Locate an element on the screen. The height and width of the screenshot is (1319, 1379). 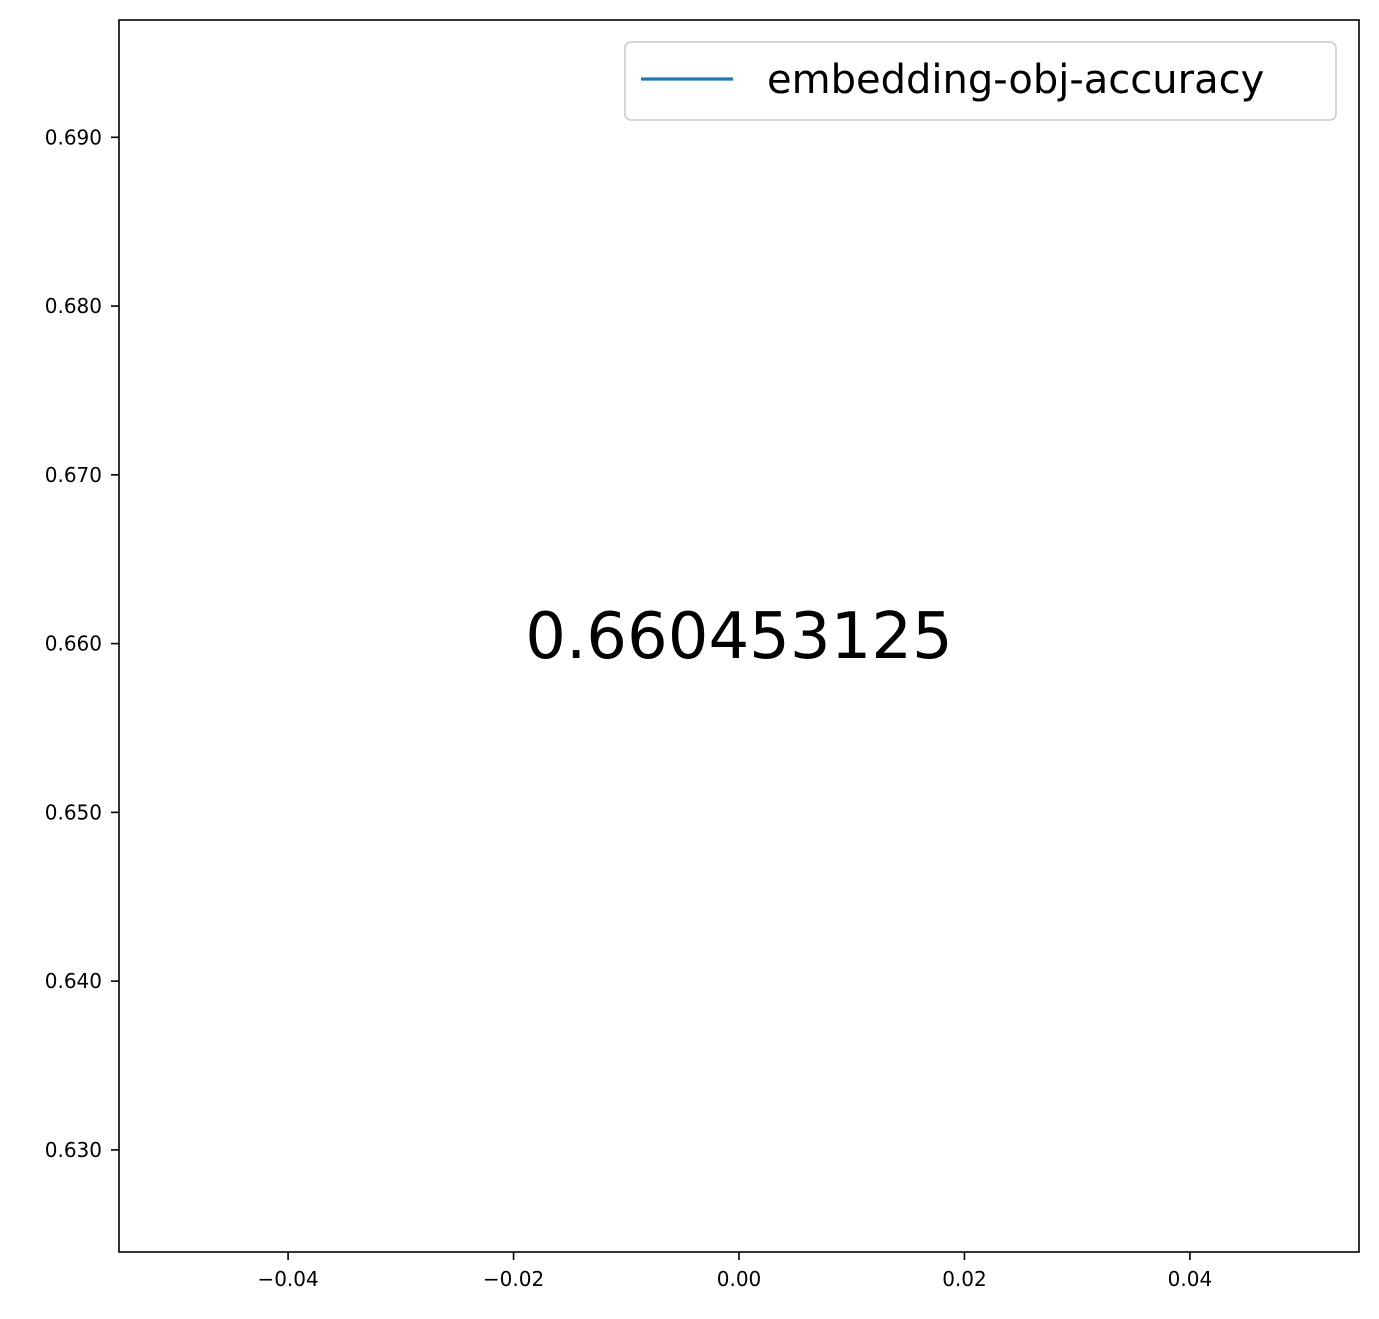
y-tick-label: 0.640 is located at coordinates (73, 981).